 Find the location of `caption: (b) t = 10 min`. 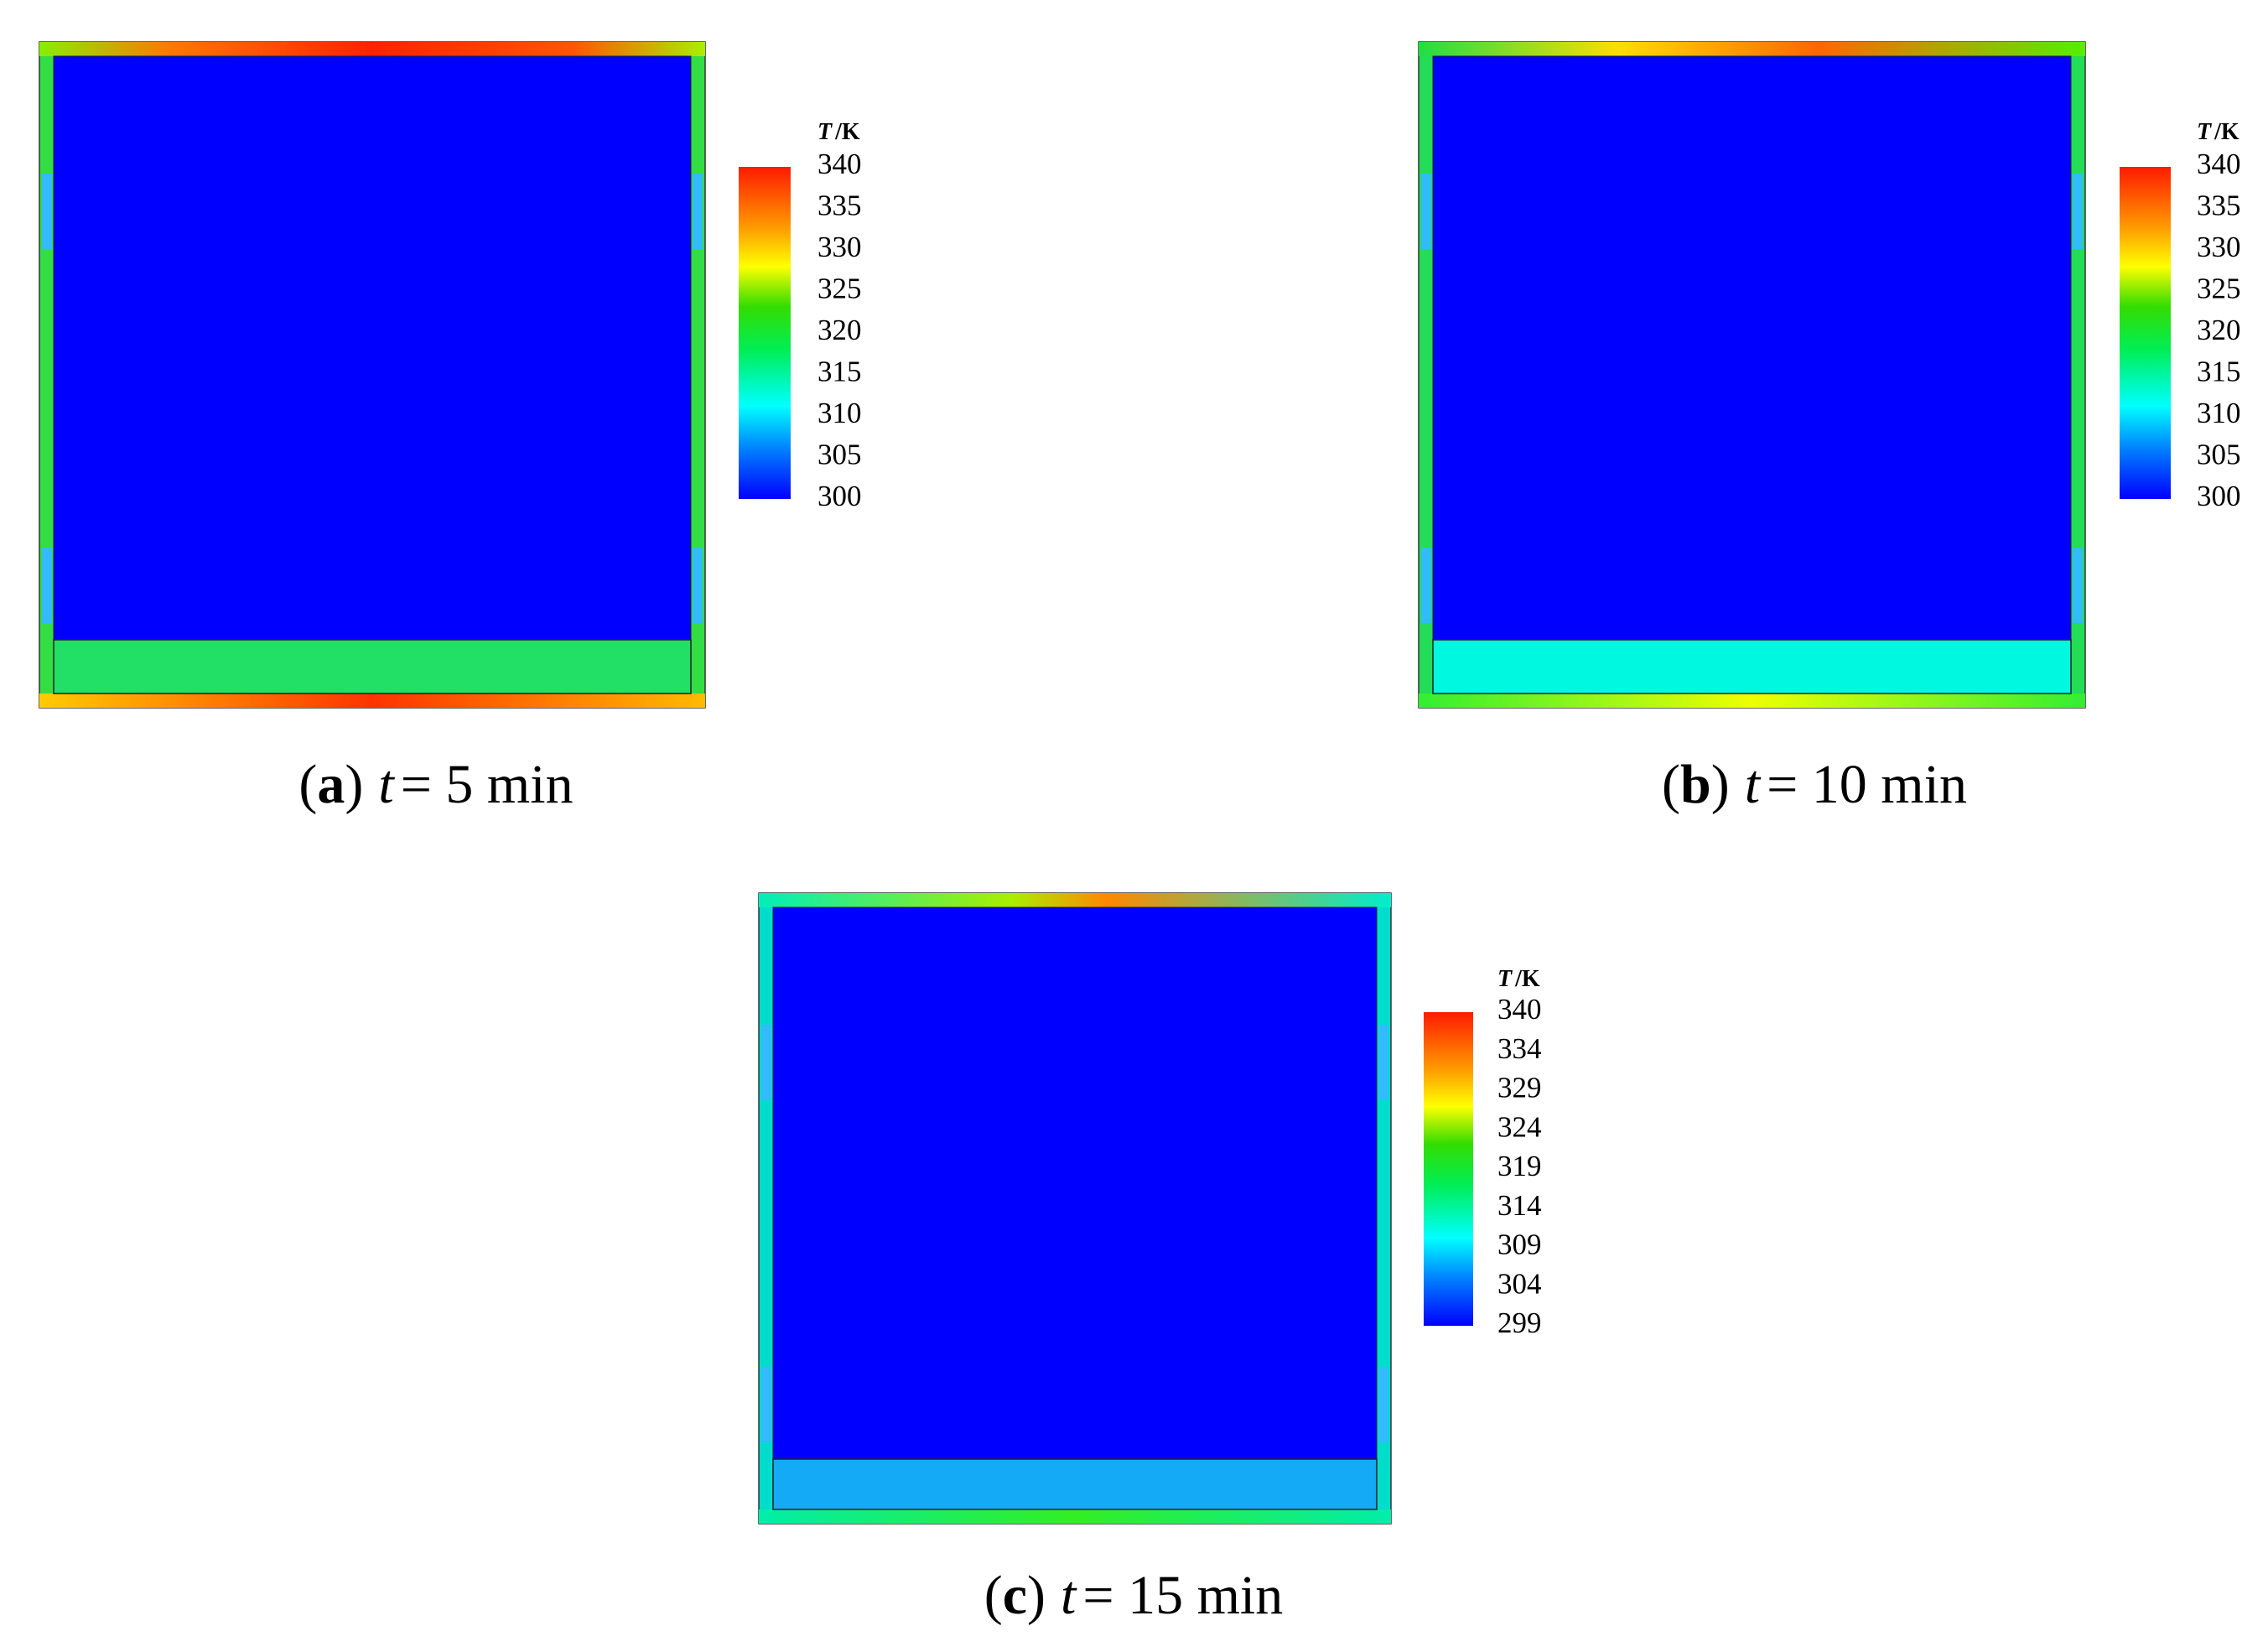

caption: (b) t = 10 min is located at coordinates (1815, 784).